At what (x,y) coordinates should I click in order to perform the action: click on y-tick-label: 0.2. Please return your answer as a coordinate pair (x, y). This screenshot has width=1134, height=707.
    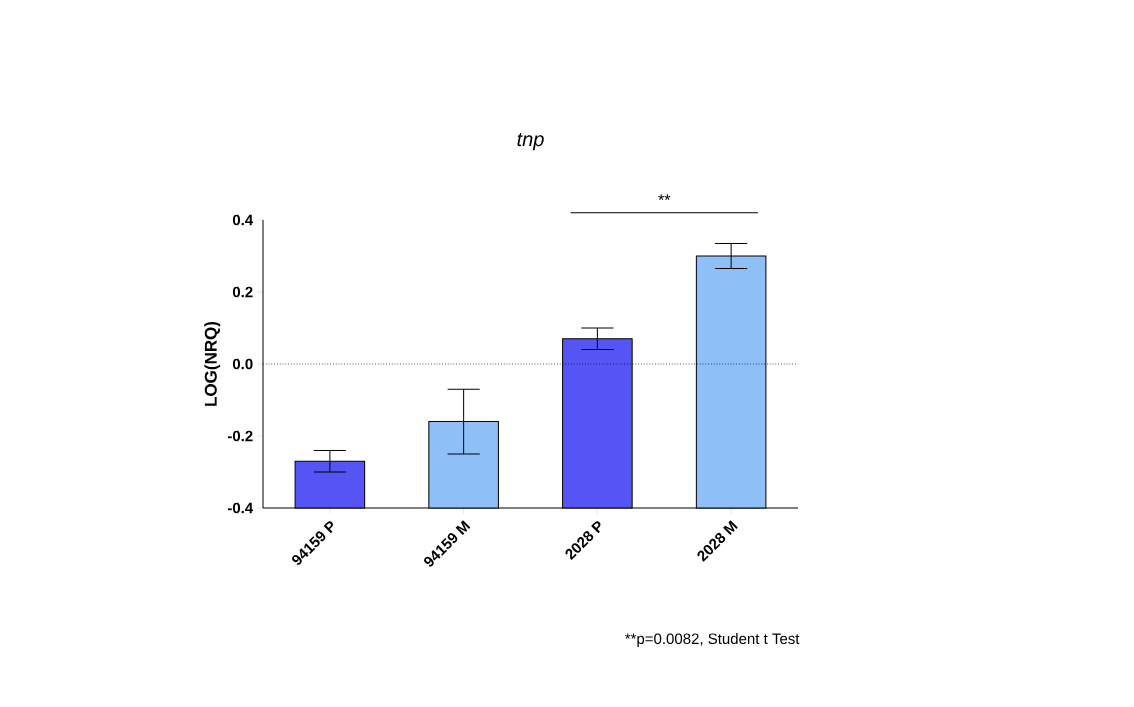
    Looking at the image, I should click on (242, 292).